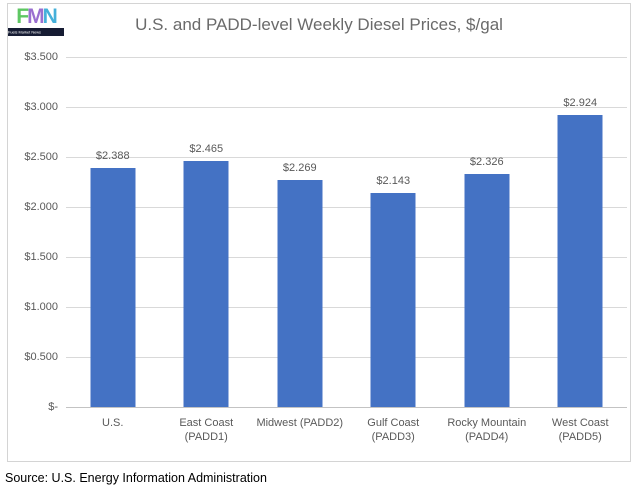 Image resolution: width=638 pixels, height=493 pixels. I want to click on x-category-label: Rocky Mountain (PADD4), so click(487, 430).